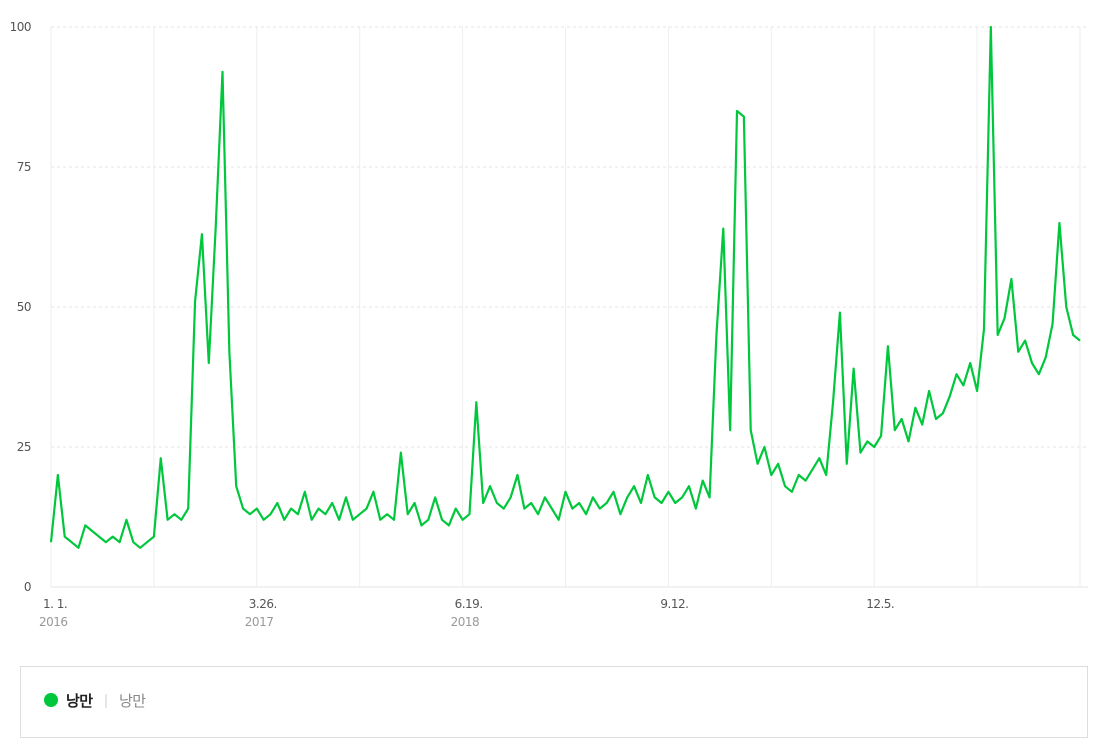  What do you see at coordinates (132, 701) in the screenshot?
I see `legend-sublabel: 낭만` at bounding box center [132, 701].